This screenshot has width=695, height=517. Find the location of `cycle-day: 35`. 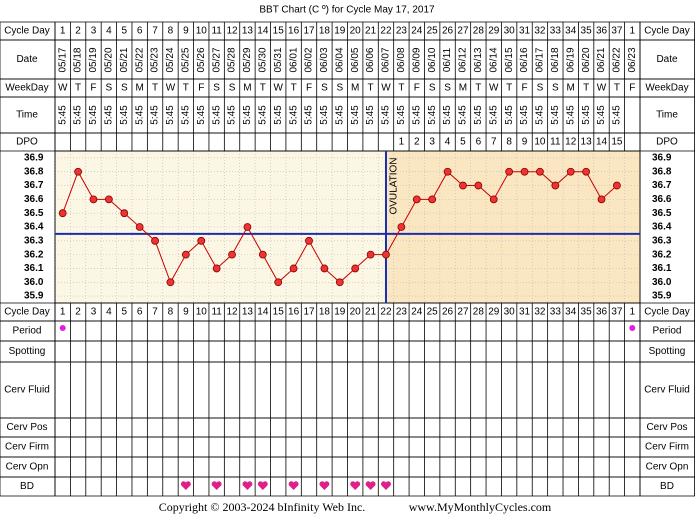

cycle-day: 35 is located at coordinates (587, 312).